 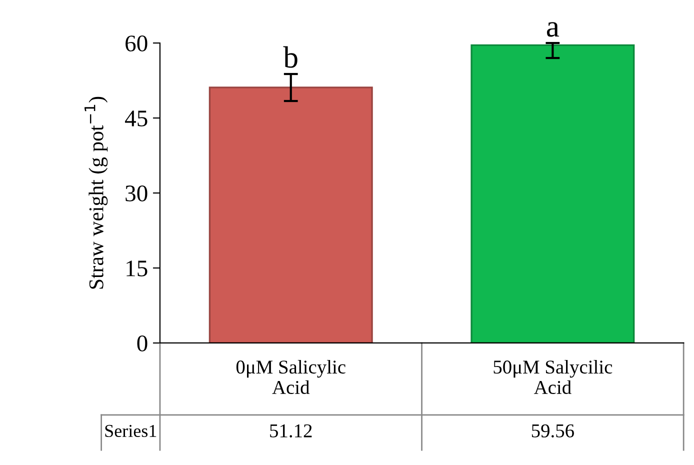 What do you see at coordinates (290, 57) in the screenshot?
I see `annotation: b` at bounding box center [290, 57].